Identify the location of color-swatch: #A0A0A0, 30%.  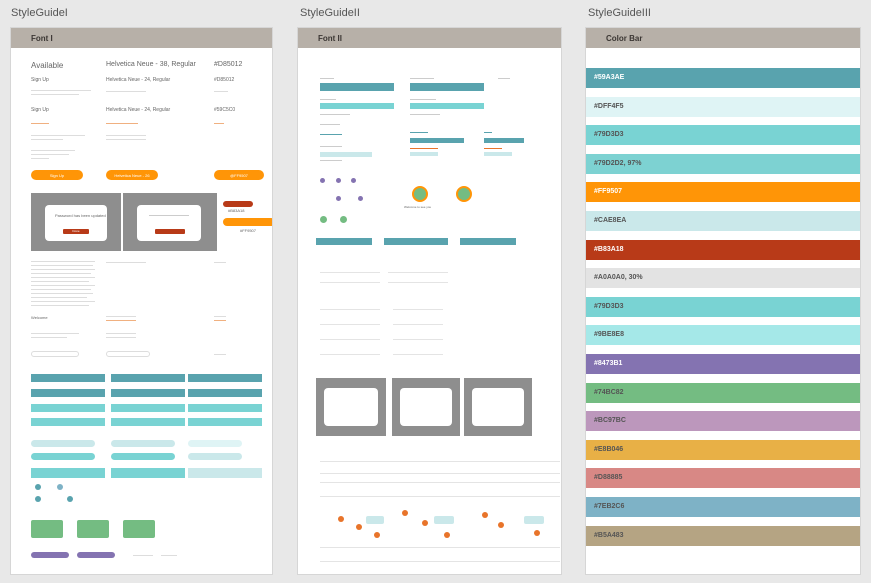
(723, 278).